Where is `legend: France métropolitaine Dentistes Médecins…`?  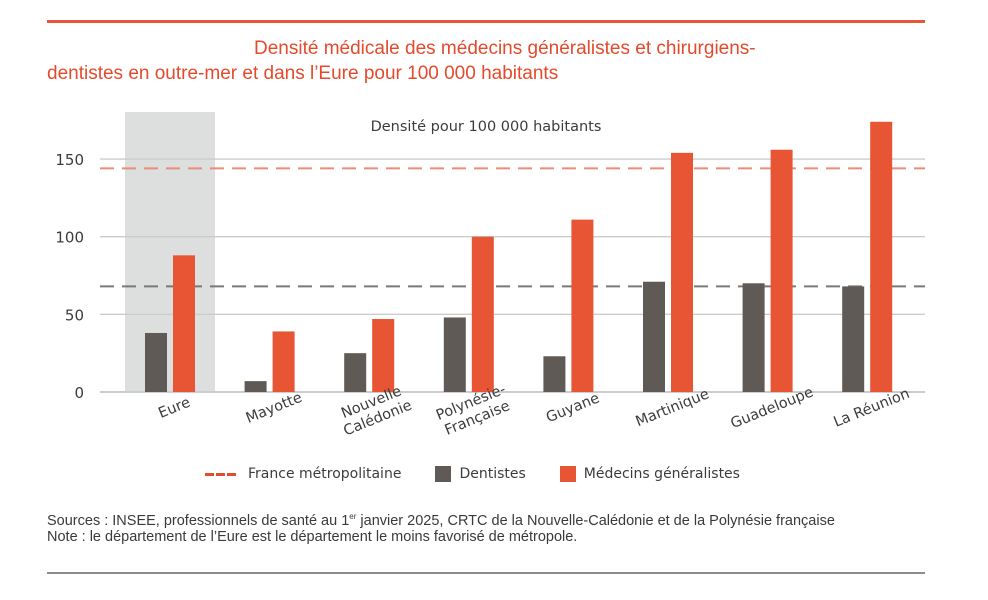 legend: France métropolitaine Dentistes Médecins… is located at coordinates (489, 474).